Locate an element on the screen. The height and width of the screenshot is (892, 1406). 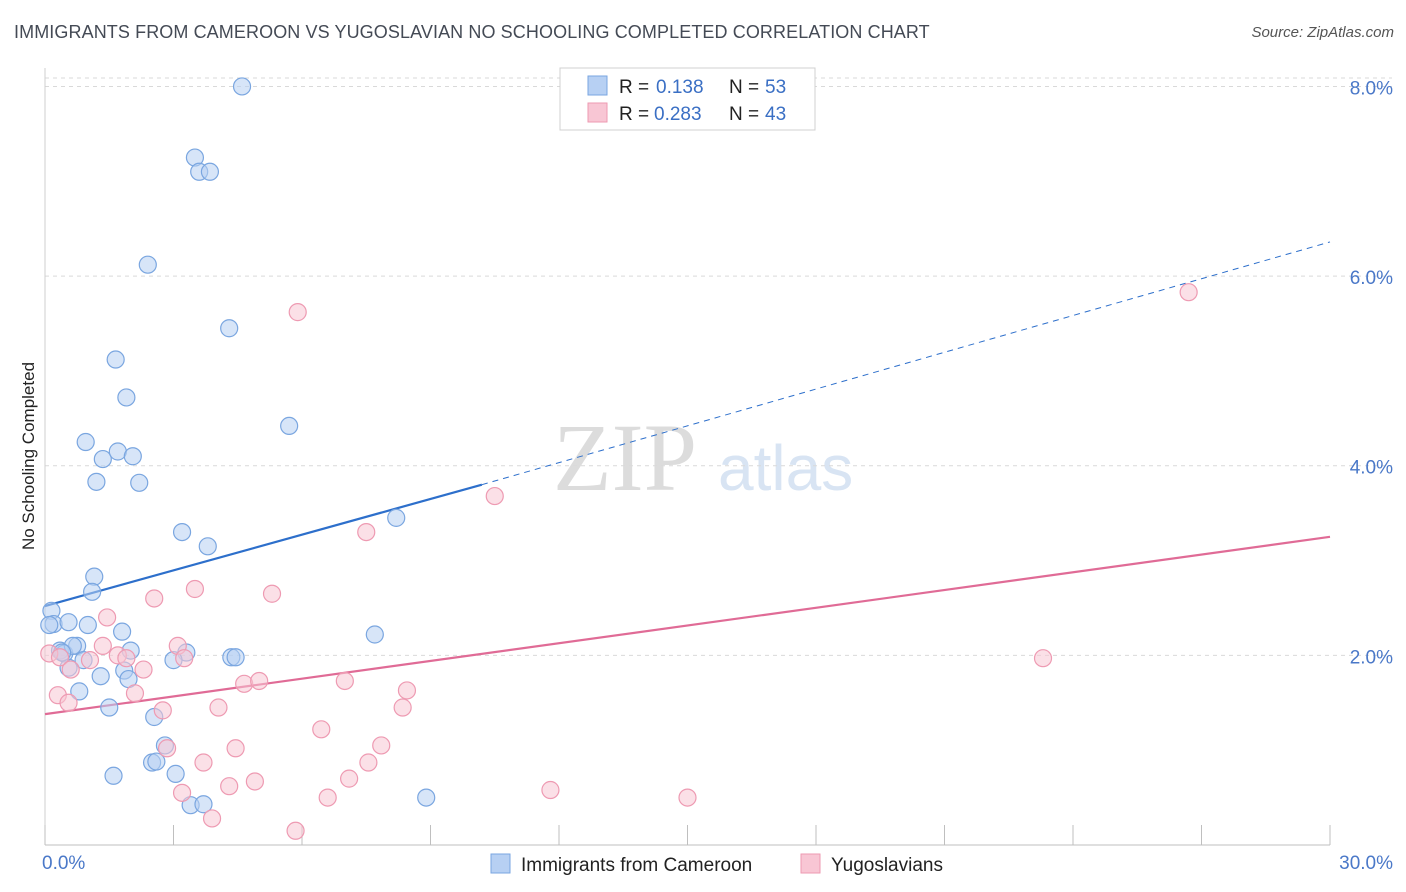
y-tick-label: 2.0% is located at coordinates (1371, 657).